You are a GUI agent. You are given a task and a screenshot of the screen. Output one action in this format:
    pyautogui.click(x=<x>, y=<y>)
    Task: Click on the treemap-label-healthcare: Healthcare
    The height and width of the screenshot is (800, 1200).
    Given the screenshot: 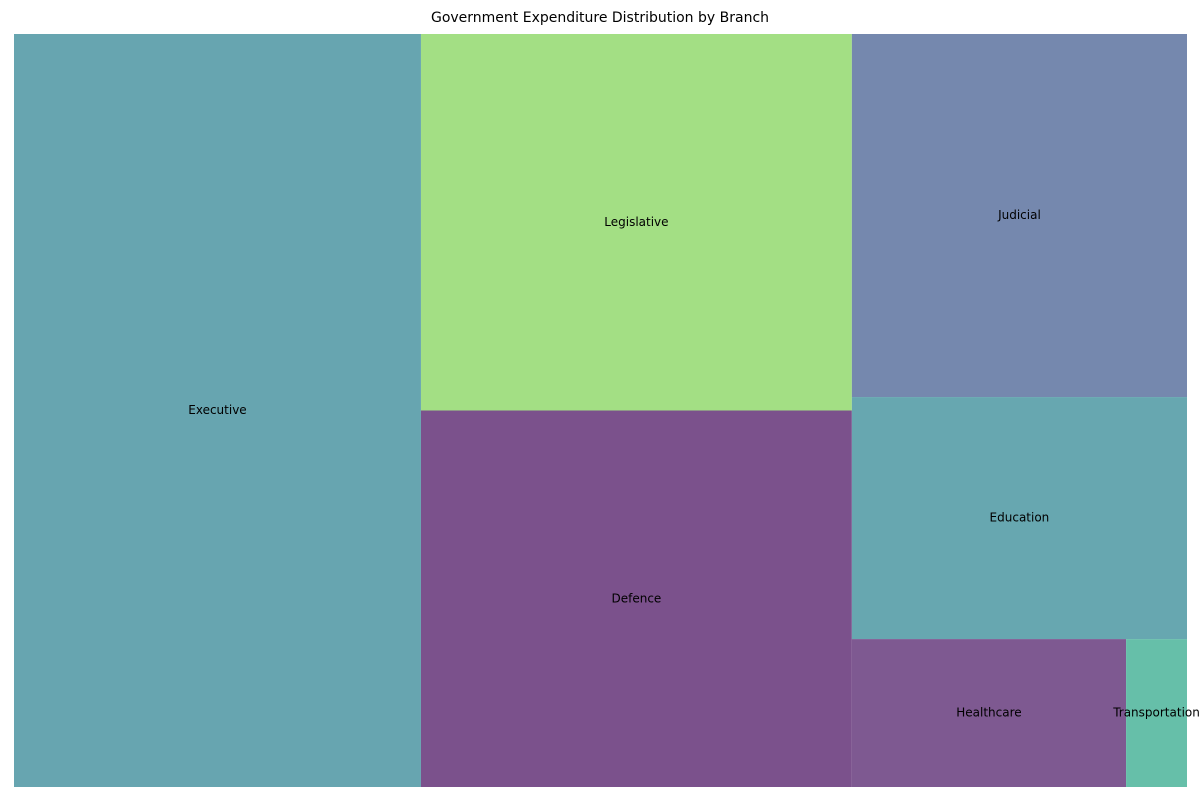 What is the action you would take?
    pyautogui.click(x=988, y=713)
    